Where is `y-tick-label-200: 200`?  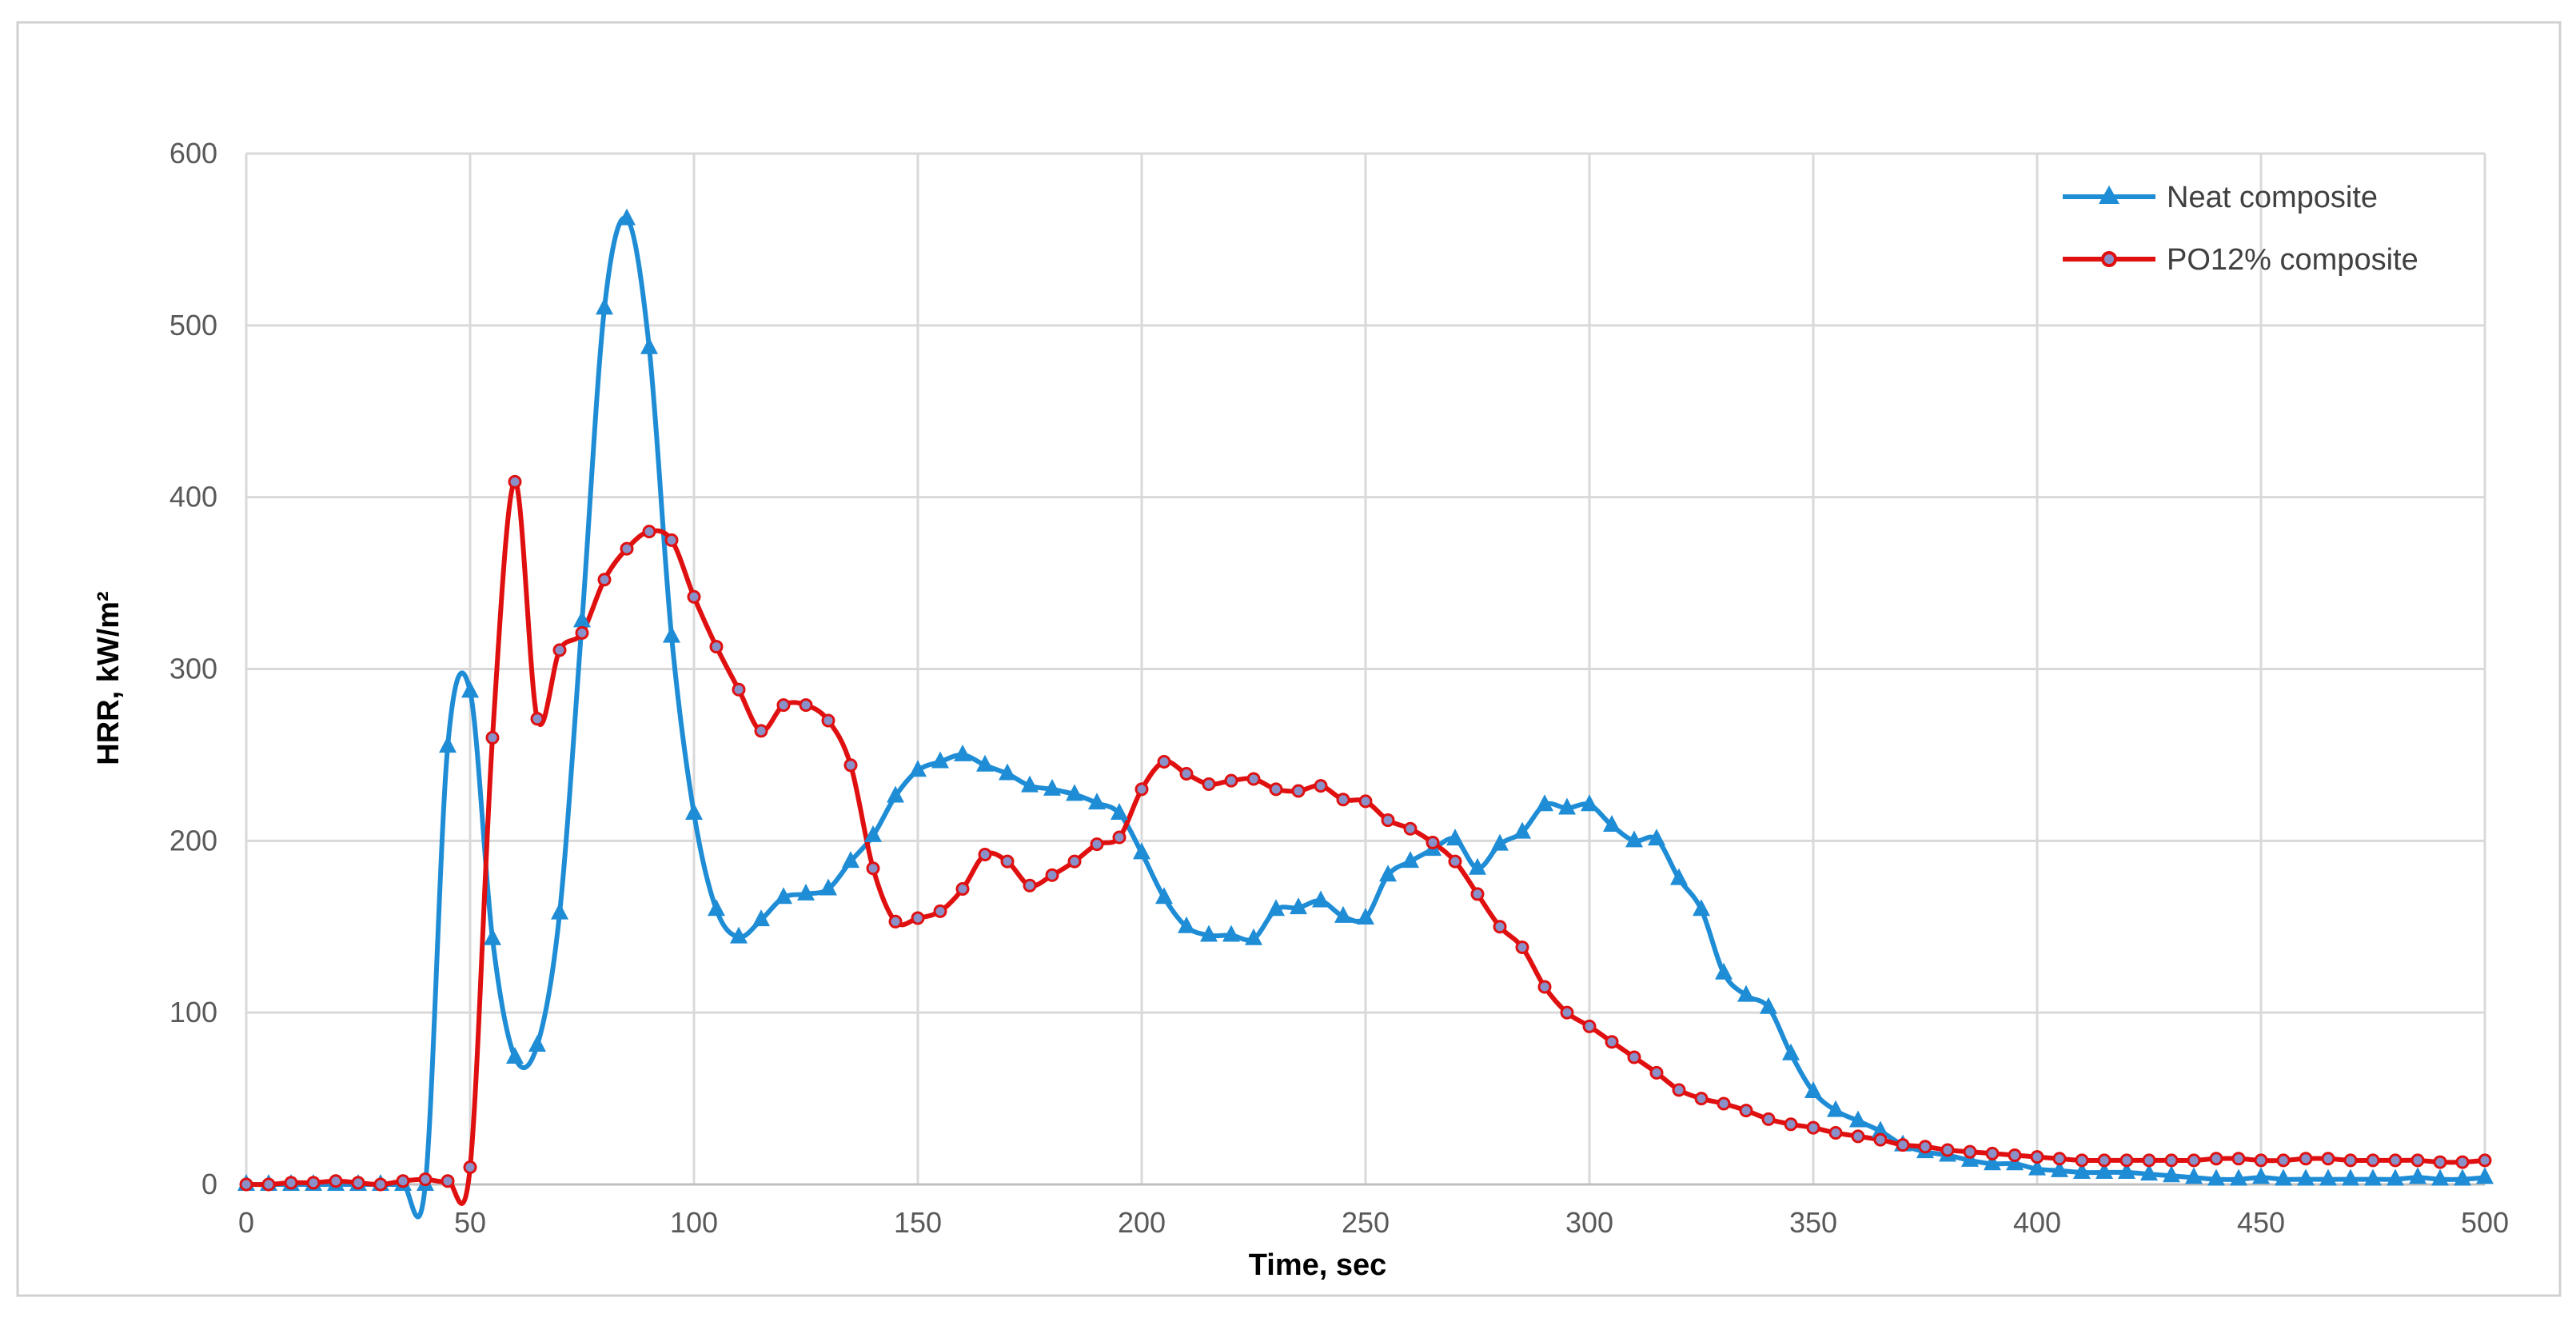 y-tick-label-200: 200 is located at coordinates (193, 841).